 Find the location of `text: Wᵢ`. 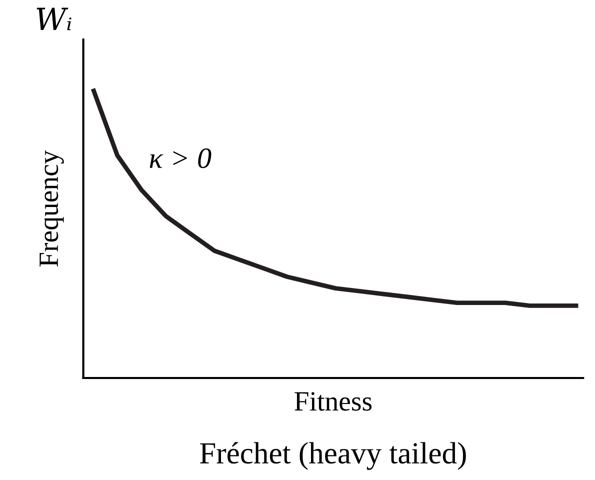

text: Wᵢ is located at coordinates (54, 19).